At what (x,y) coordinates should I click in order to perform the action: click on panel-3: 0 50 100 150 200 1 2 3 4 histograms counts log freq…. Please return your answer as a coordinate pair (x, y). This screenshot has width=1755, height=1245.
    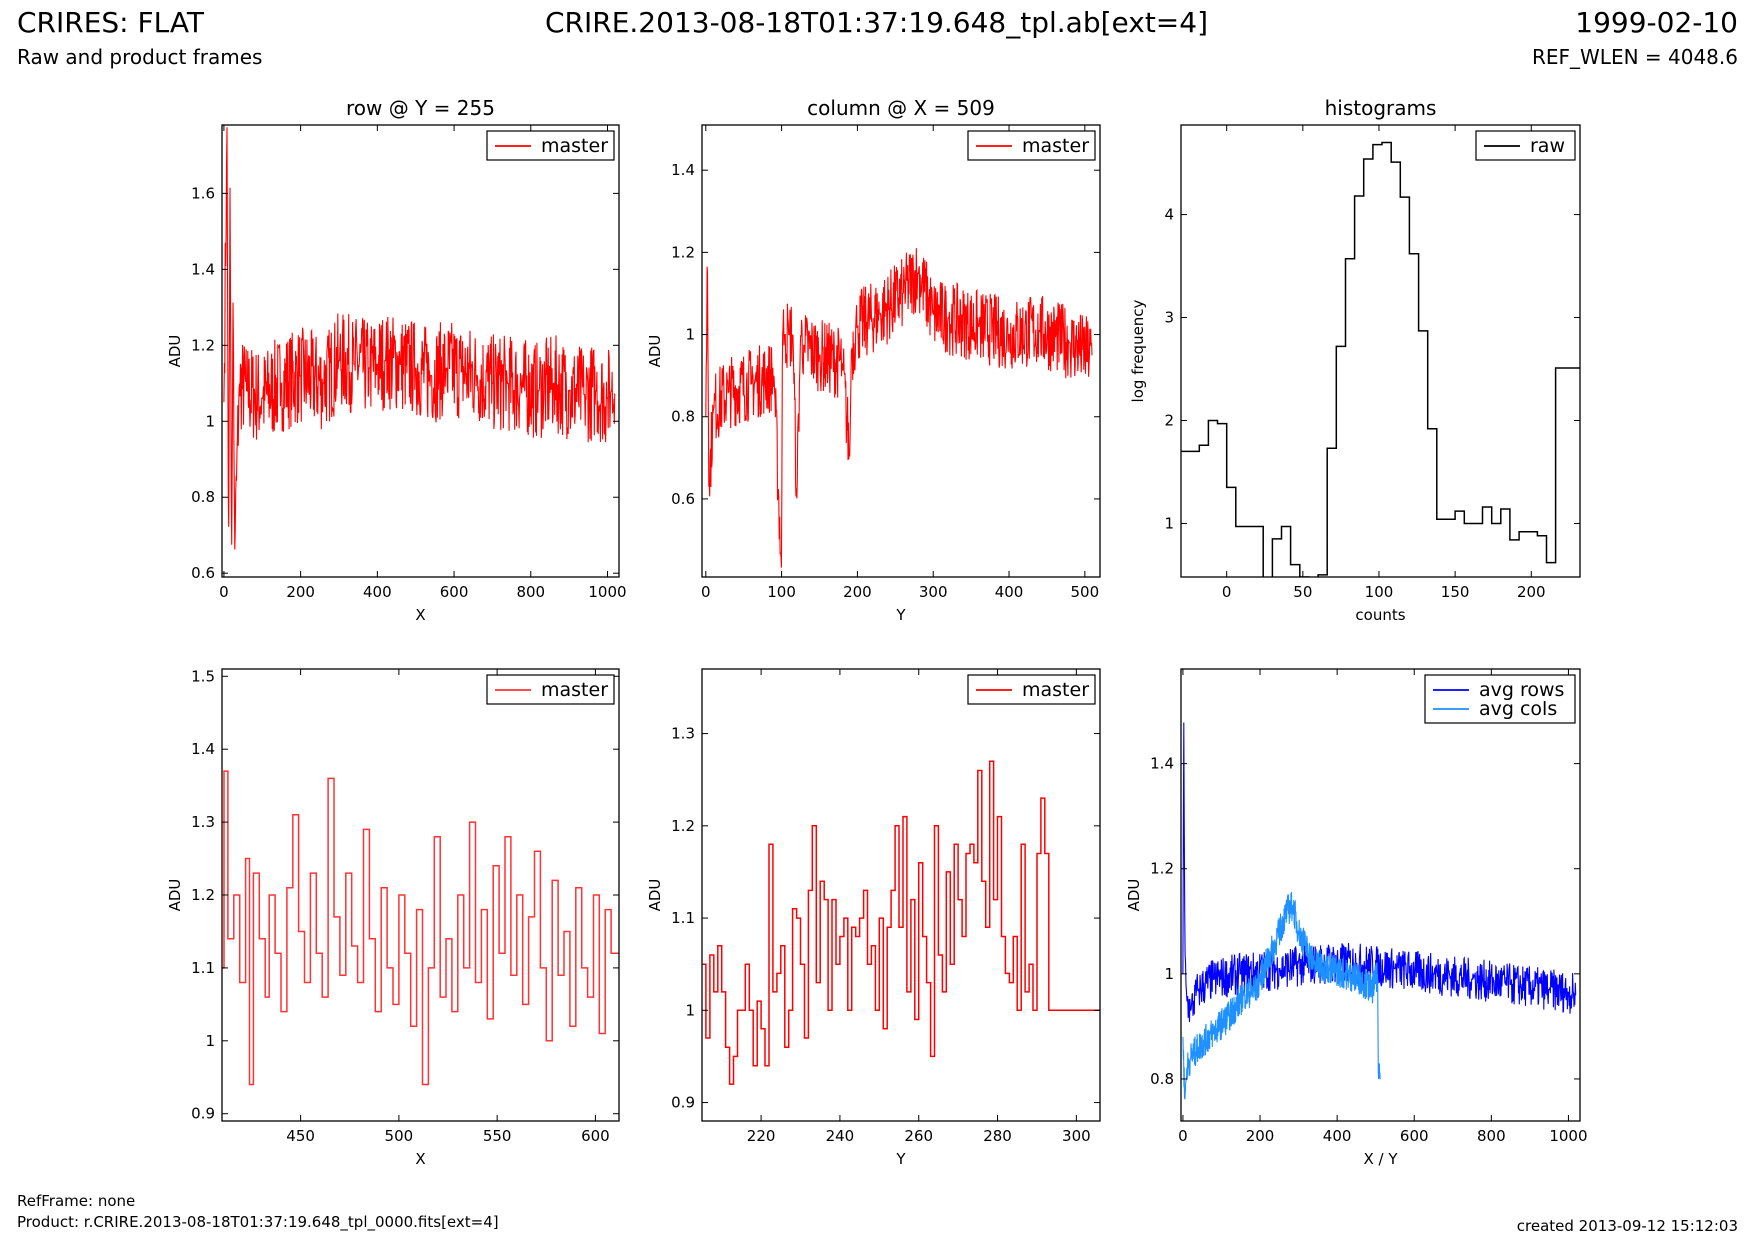
    Looking at the image, I should click on (1355, 360).